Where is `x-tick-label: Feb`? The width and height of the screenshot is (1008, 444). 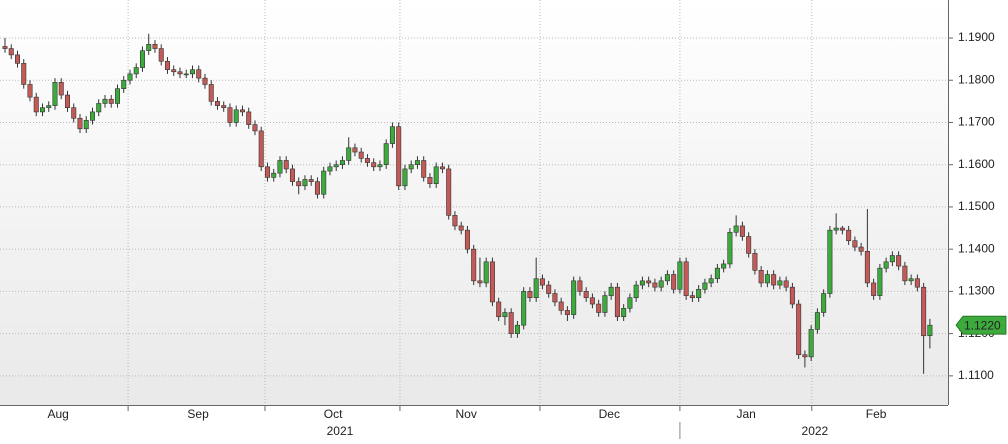
x-tick-label: Feb is located at coordinates (876, 414).